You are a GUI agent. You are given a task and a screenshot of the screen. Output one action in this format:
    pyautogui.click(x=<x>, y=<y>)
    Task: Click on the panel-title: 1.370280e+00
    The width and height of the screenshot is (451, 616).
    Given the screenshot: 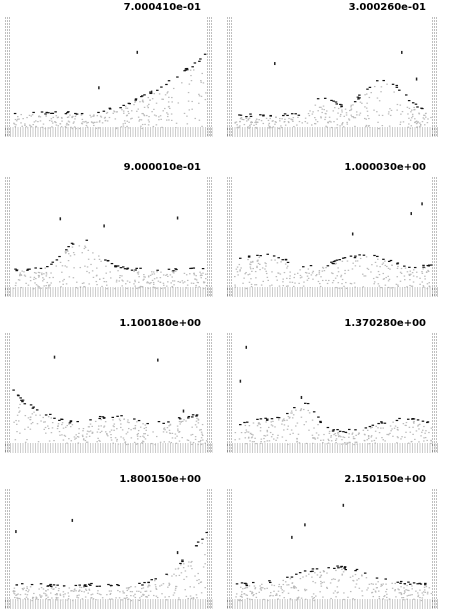 What is the action you would take?
    pyautogui.click(x=385, y=323)
    